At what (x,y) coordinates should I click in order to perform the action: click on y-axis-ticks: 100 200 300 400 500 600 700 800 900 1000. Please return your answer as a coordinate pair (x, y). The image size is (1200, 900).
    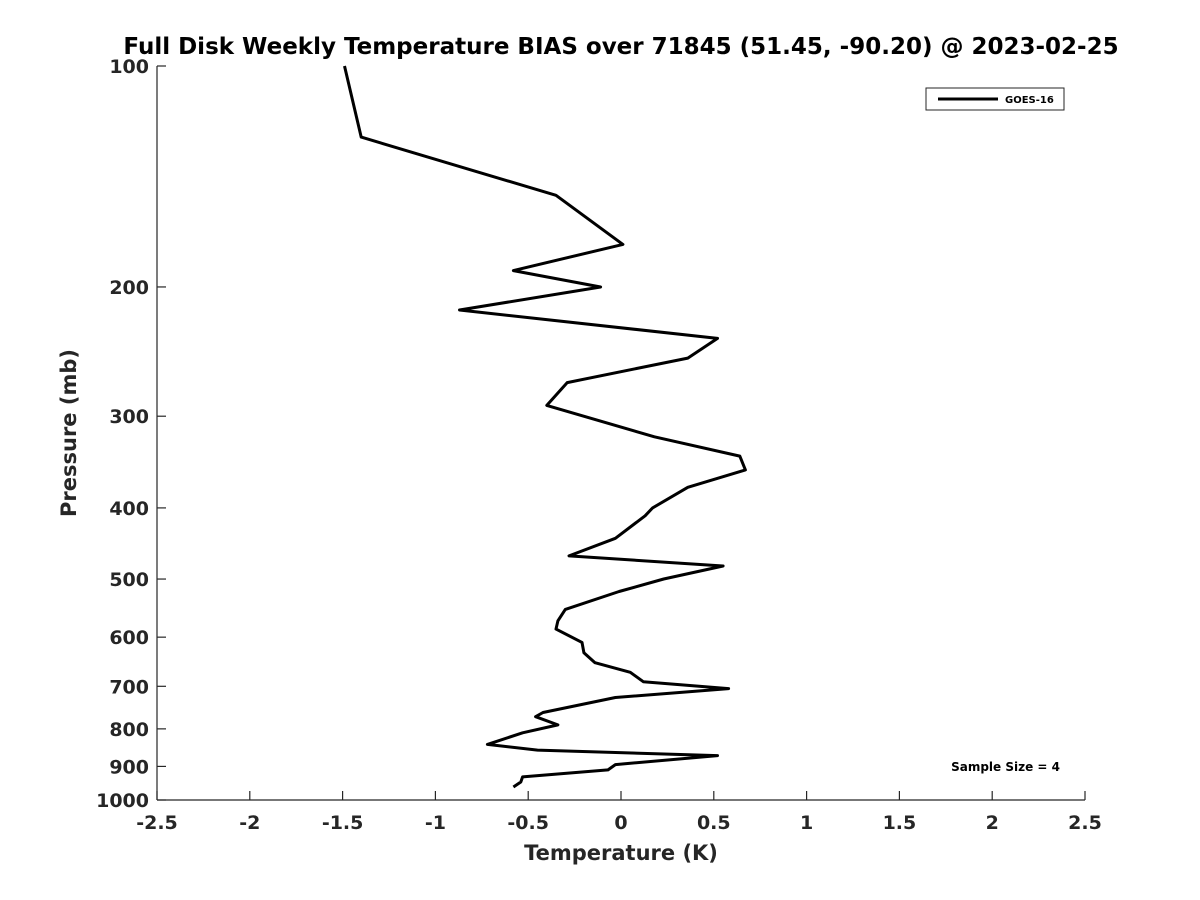
    Looking at the image, I should click on (131, 434).